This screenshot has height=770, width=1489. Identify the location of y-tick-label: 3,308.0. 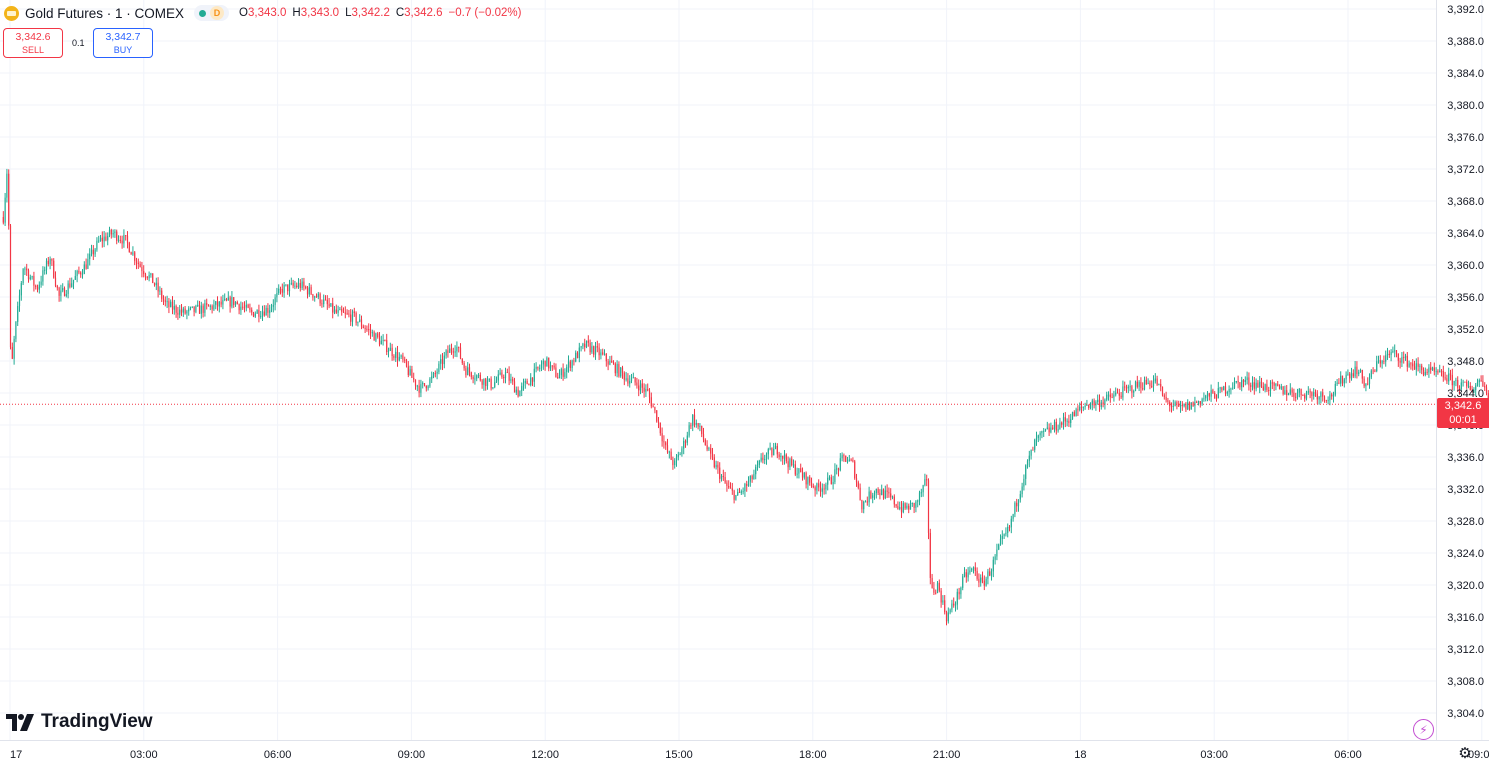
(1465, 682).